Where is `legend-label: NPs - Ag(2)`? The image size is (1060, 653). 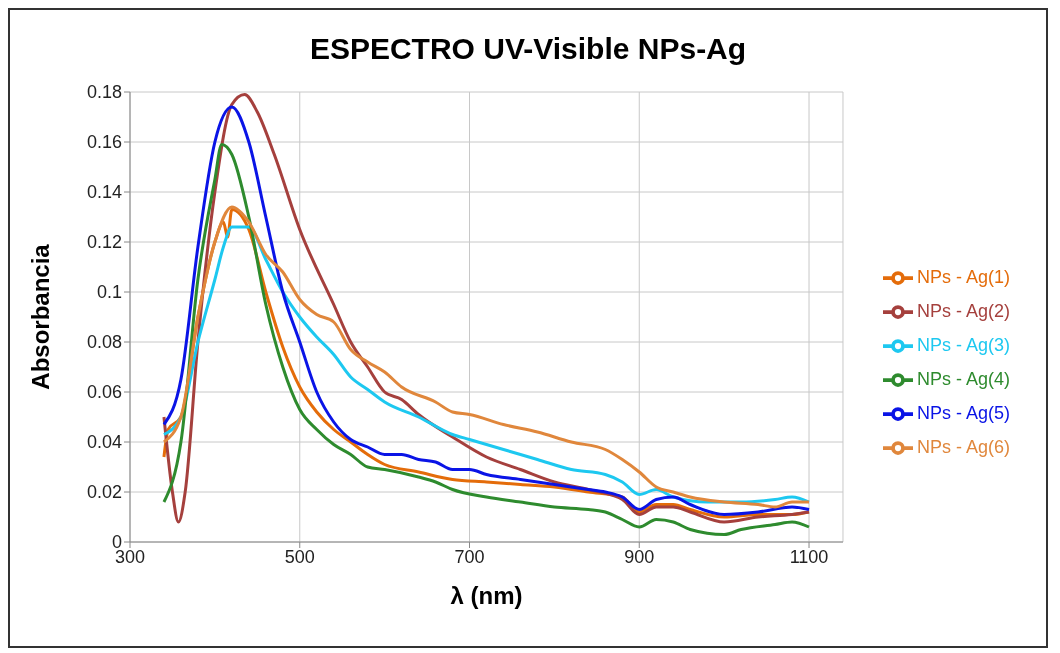
legend-label: NPs - Ag(2) is located at coordinates (963, 311).